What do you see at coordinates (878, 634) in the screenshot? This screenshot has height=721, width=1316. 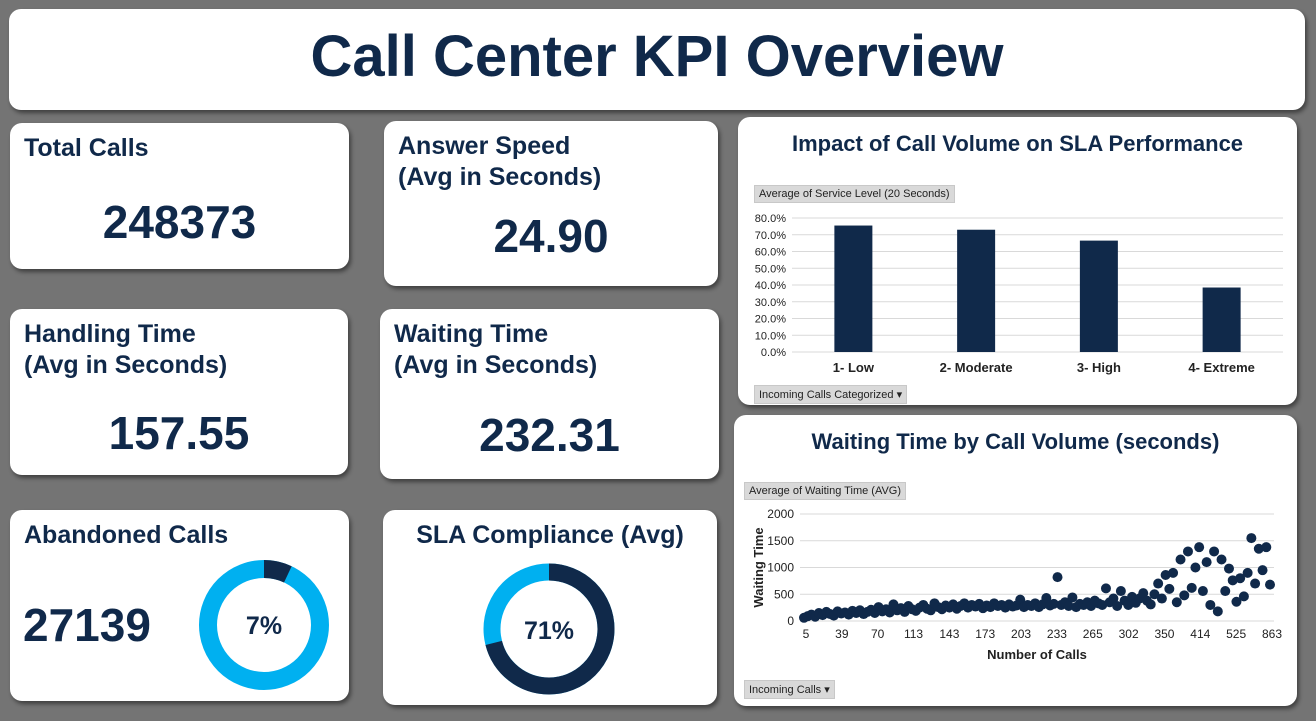 I see `x-tick-label: 70` at bounding box center [878, 634].